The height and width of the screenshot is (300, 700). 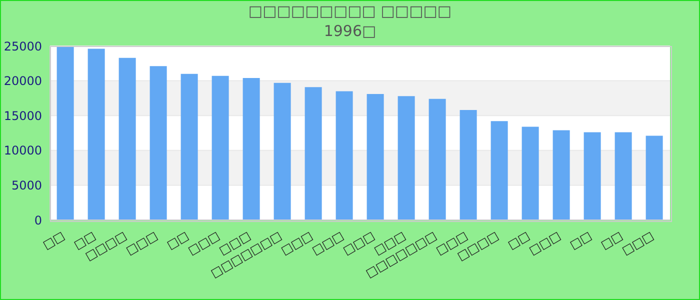 I want to click on y-tick-label: 5000, so click(x=26, y=185).